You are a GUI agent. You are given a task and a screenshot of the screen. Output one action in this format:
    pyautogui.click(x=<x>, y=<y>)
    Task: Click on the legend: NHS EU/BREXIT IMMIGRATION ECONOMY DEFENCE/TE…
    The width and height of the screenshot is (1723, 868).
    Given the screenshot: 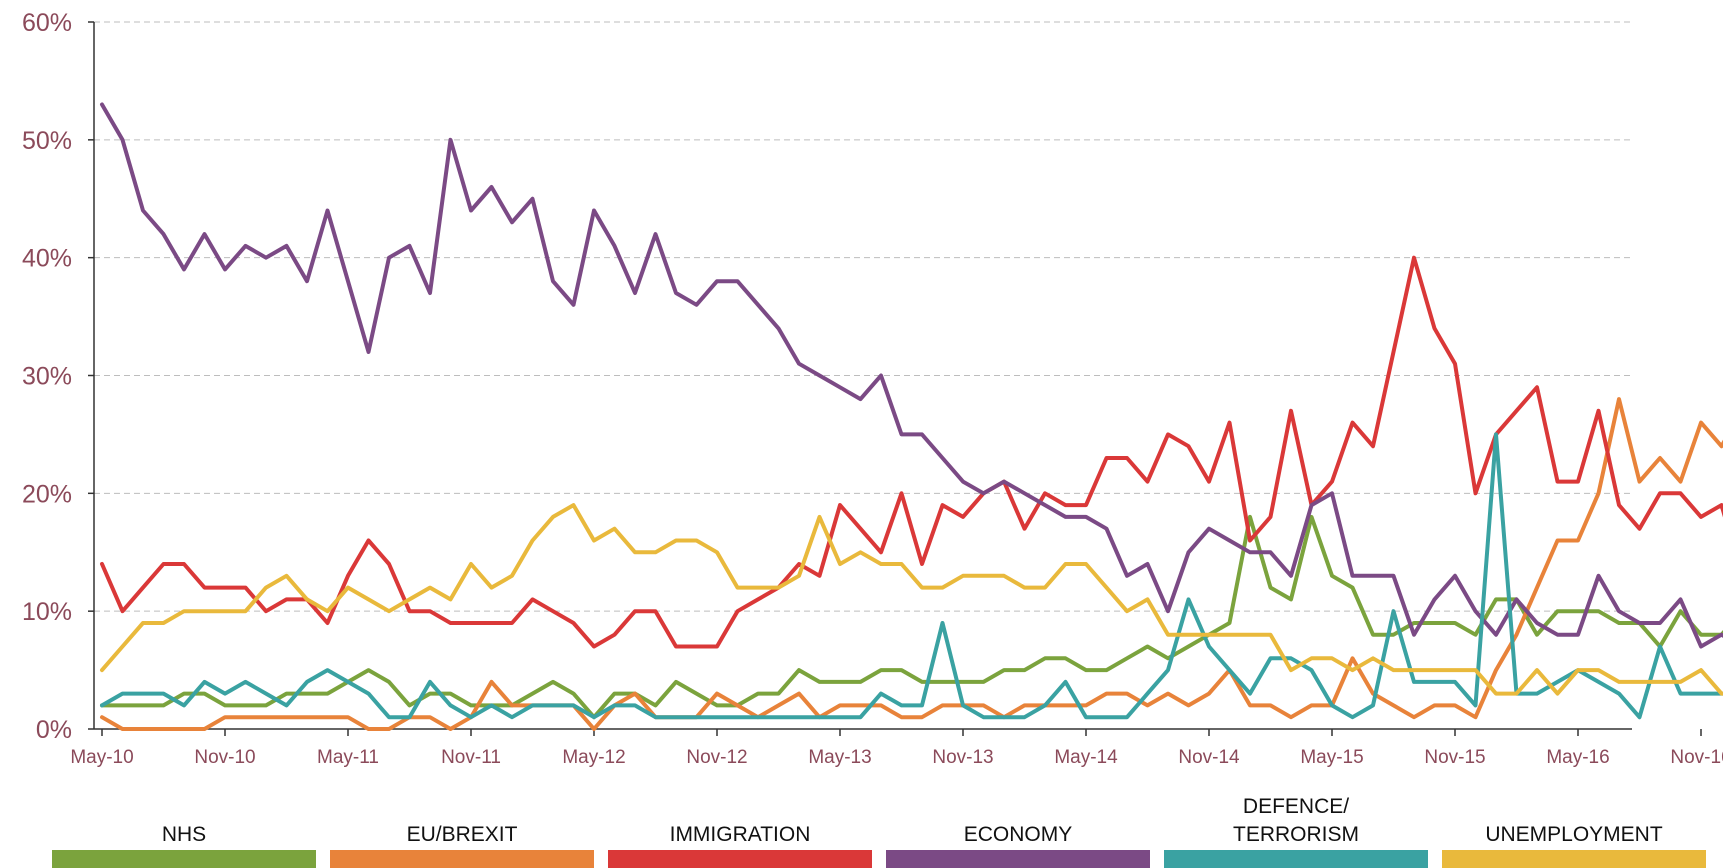 What is the action you would take?
    pyautogui.click(x=879, y=831)
    